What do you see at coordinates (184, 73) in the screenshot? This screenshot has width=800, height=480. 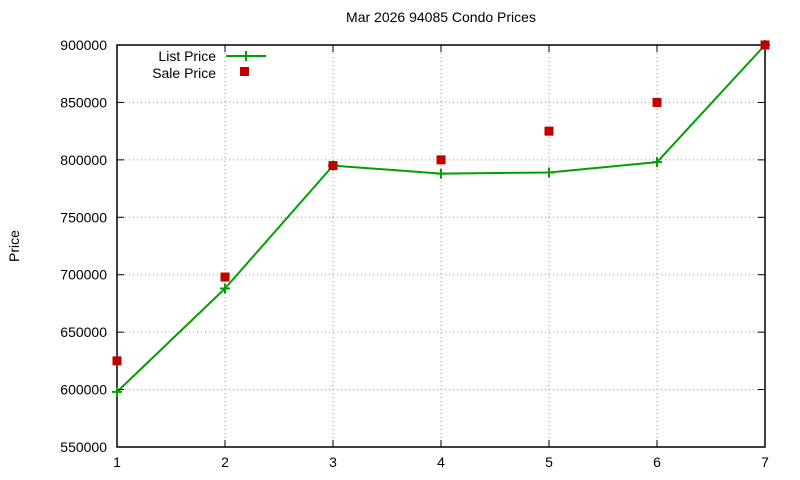 I see `legend-label-sale-price: Sale Price` at bounding box center [184, 73].